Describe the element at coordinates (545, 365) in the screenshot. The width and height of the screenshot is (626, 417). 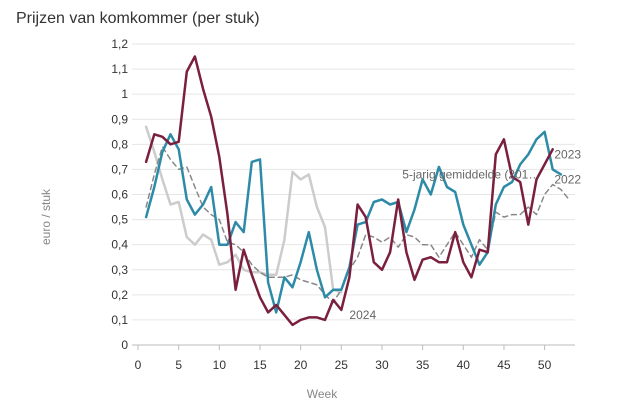
I see `x-tick-label: 50` at that location.